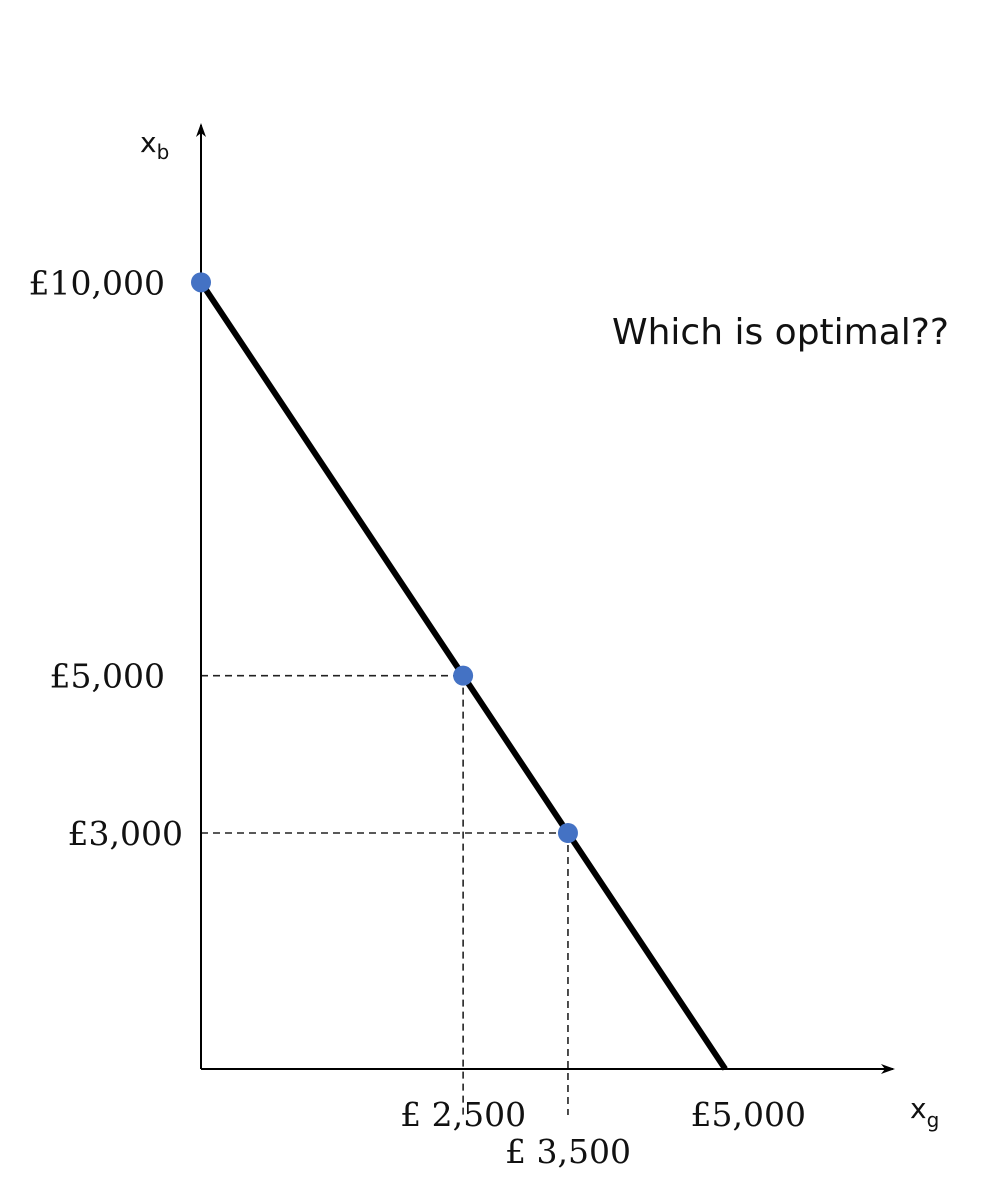 The width and height of the screenshot is (1000, 1189). What do you see at coordinates (568, 1151) in the screenshot?
I see `x-tick-label-1: £ 3,500` at bounding box center [568, 1151].